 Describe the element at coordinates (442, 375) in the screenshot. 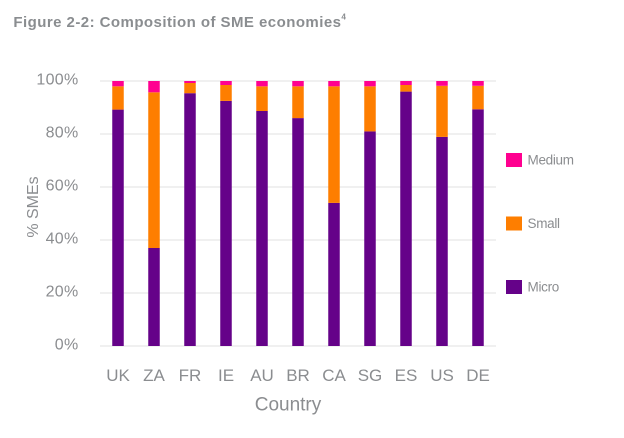

I see `svg-text: US` at that location.